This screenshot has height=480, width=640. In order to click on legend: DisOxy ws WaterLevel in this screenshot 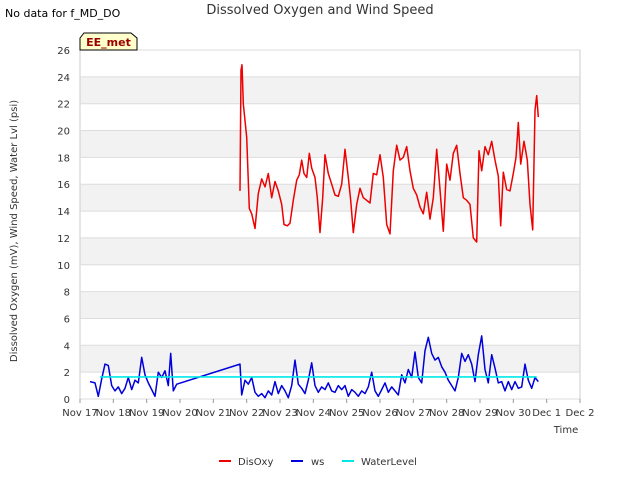, I will do `click(318, 462)`.